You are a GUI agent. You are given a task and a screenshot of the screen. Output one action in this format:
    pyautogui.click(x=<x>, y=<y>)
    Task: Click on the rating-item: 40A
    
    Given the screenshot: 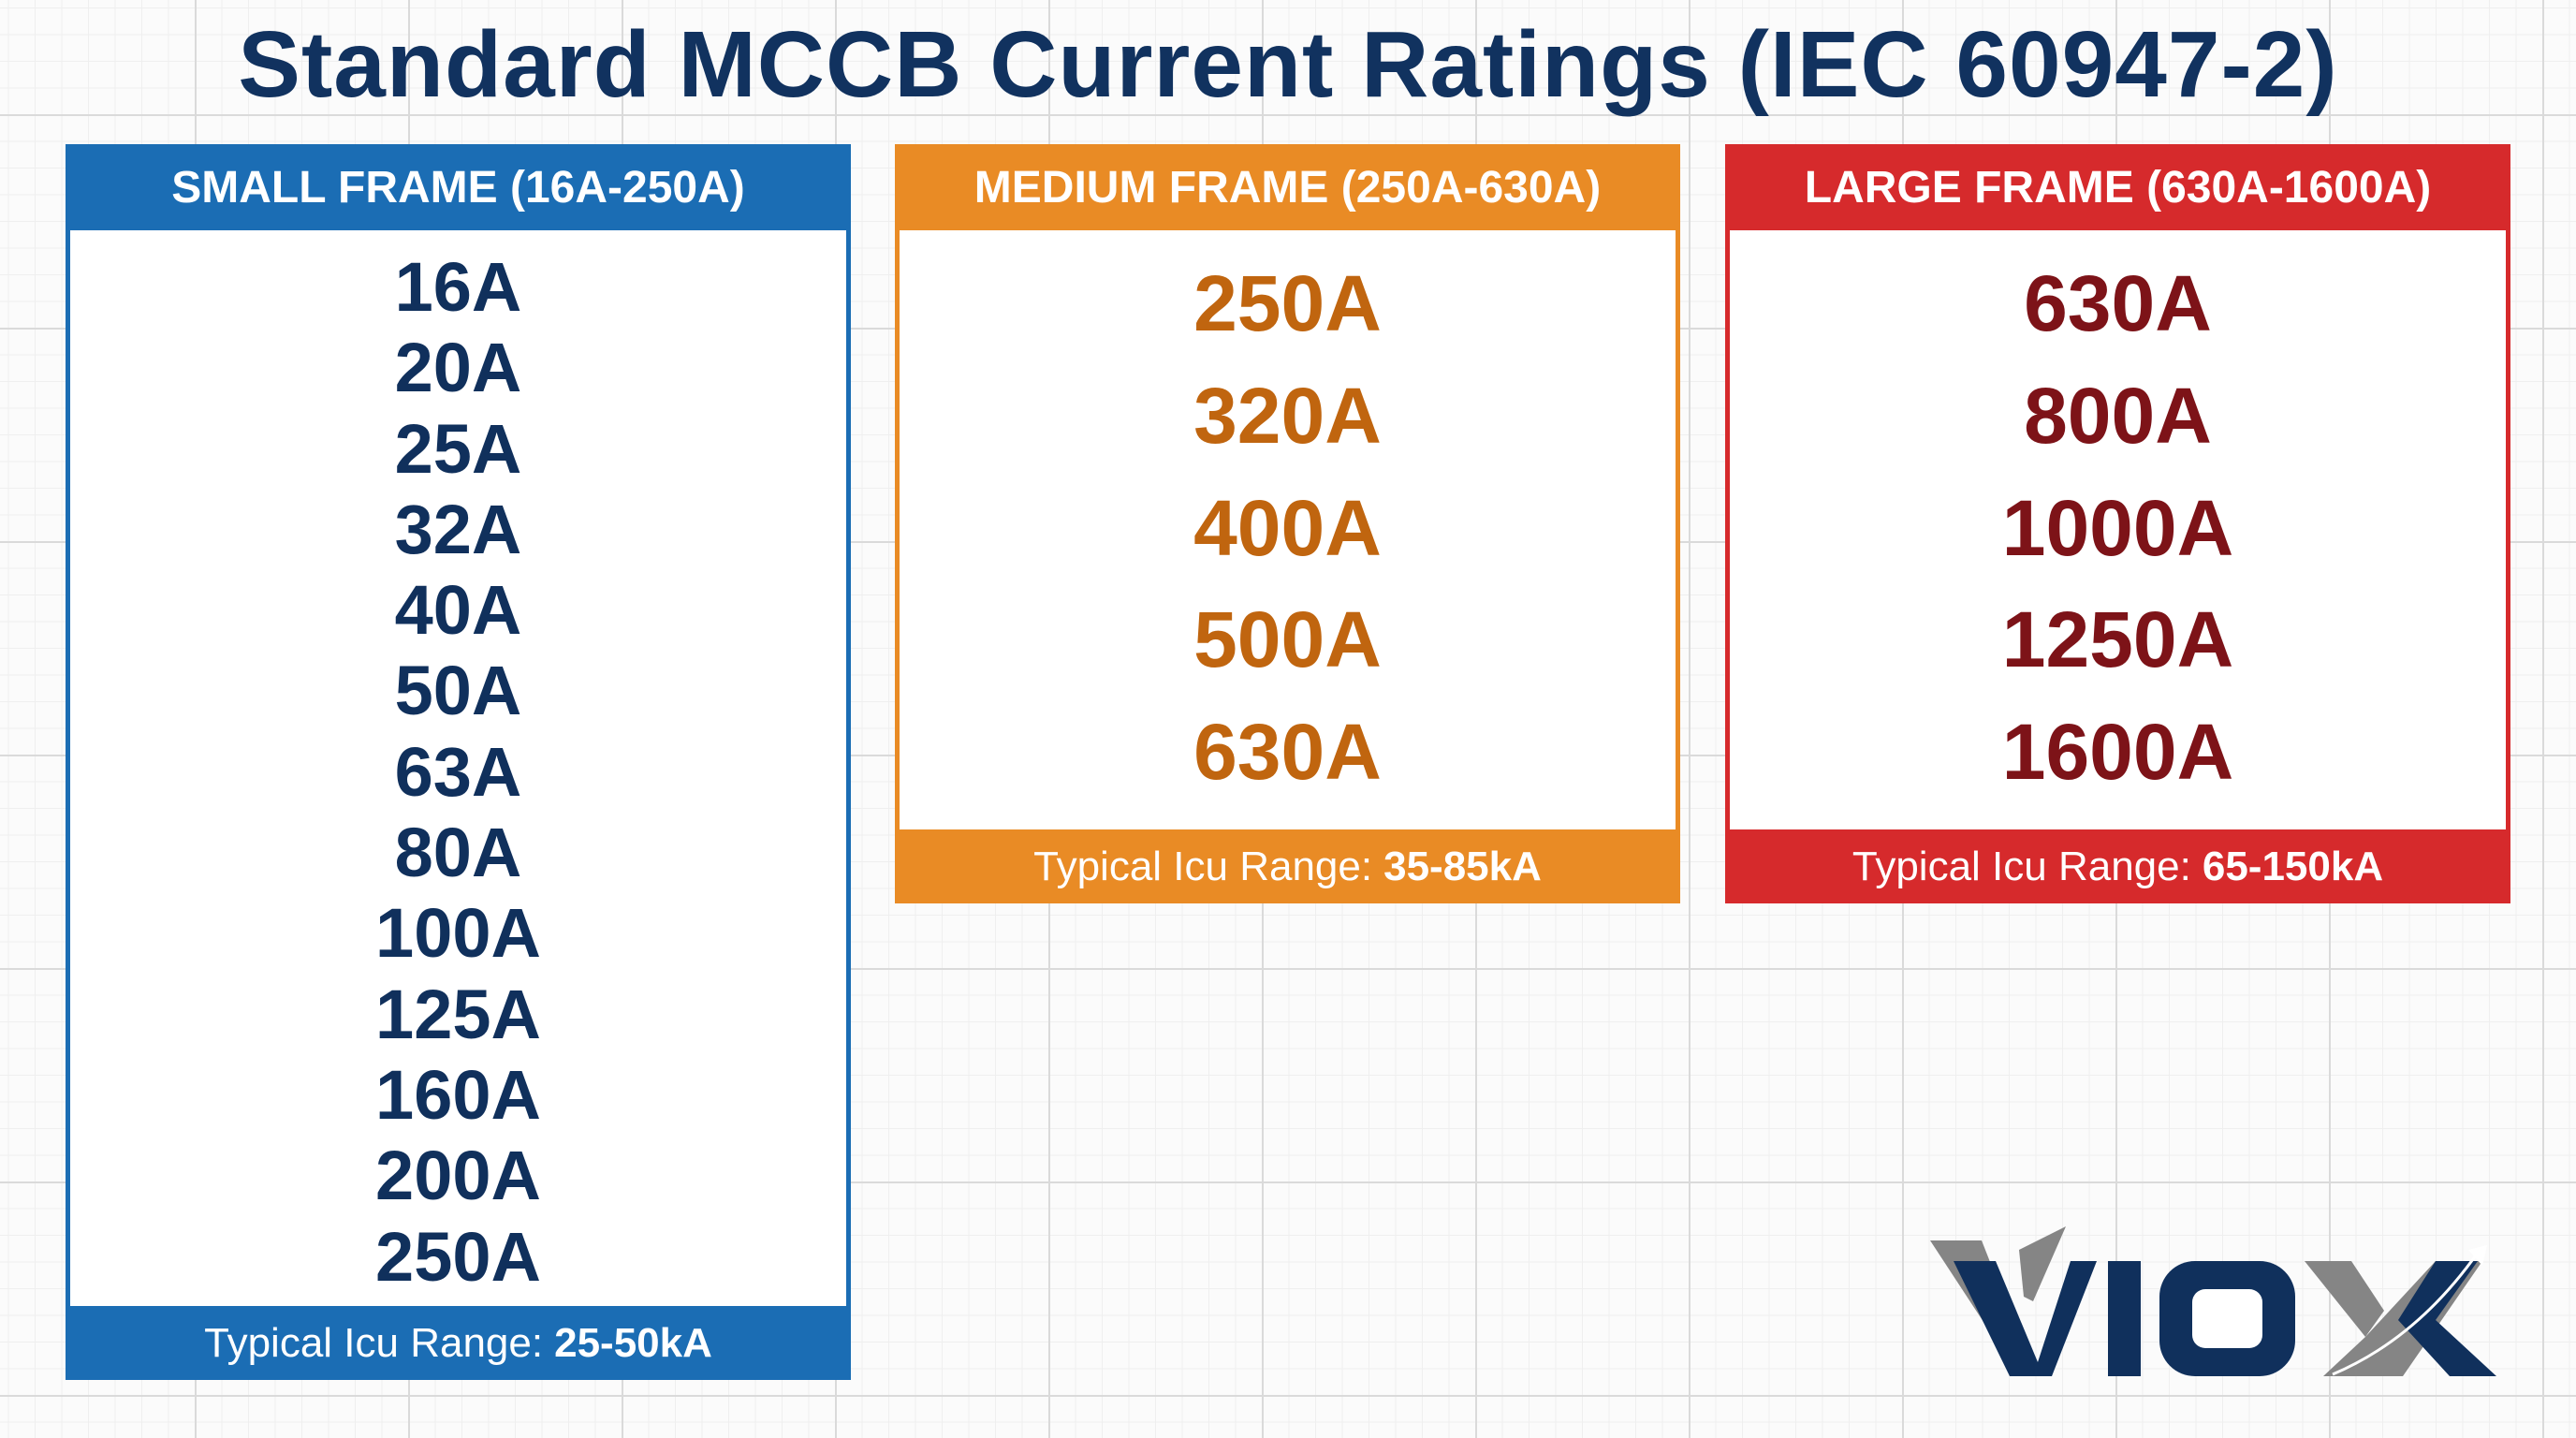 What is the action you would take?
    pyautogui.click(x=458, y=610)
    